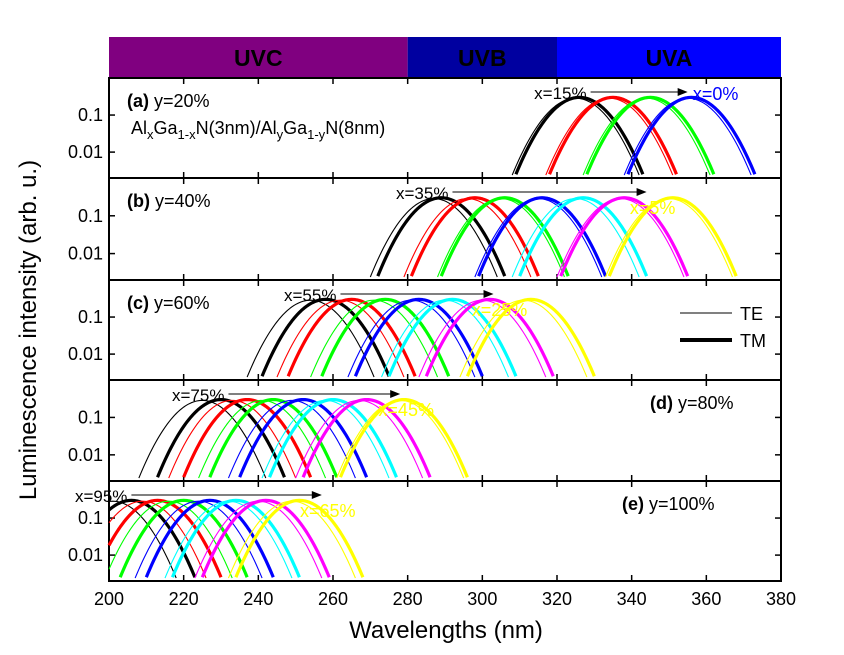 This screenshot has height=655, width=844. Describe the element at coordinates (716, 94) in the screenshot. I see `end-annotation: x=0%` at that location.